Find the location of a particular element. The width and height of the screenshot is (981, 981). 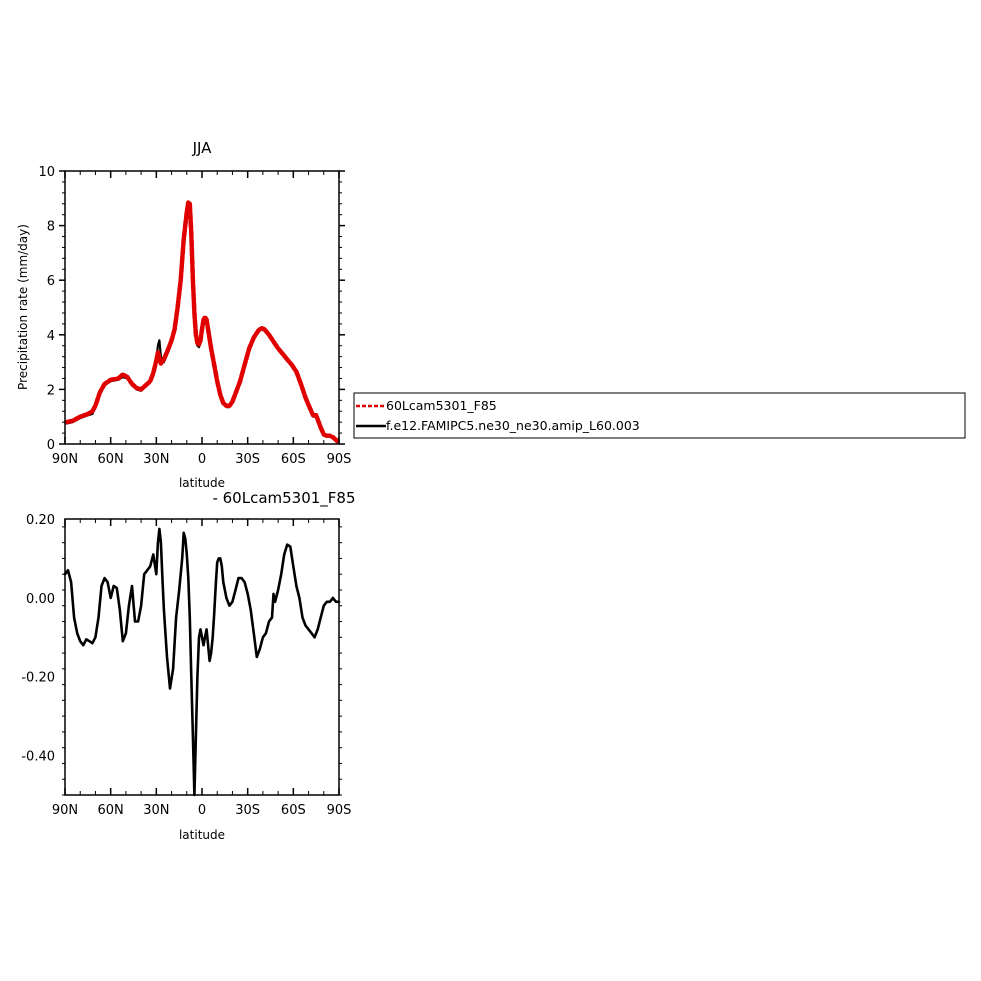

top-series is located at coordinates (202, 322).